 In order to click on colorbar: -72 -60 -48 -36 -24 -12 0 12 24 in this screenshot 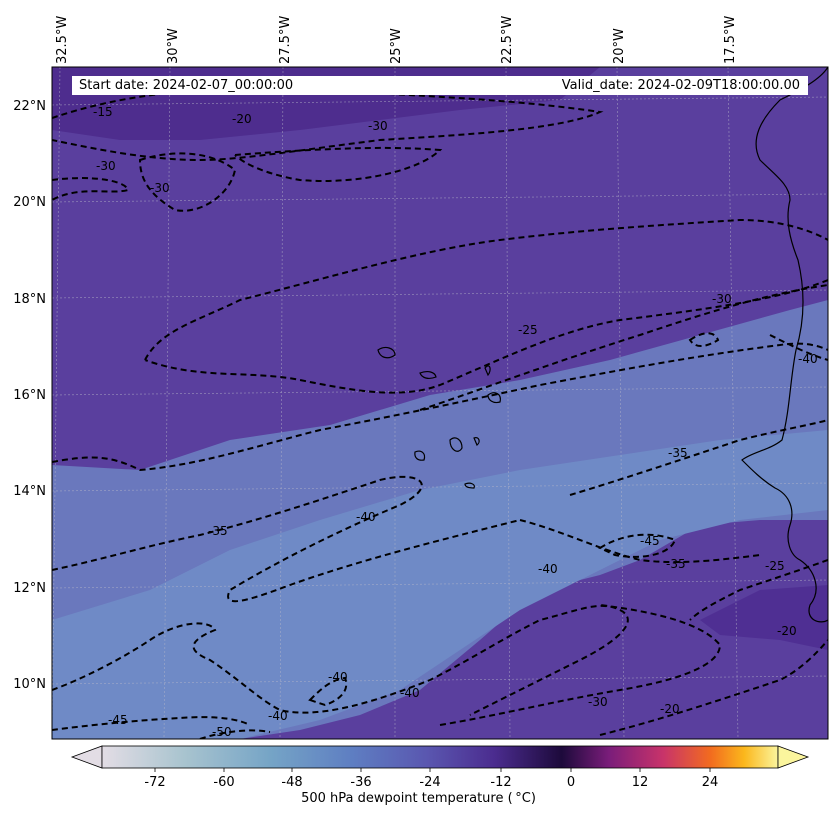, I will do `click(440, 767)`.